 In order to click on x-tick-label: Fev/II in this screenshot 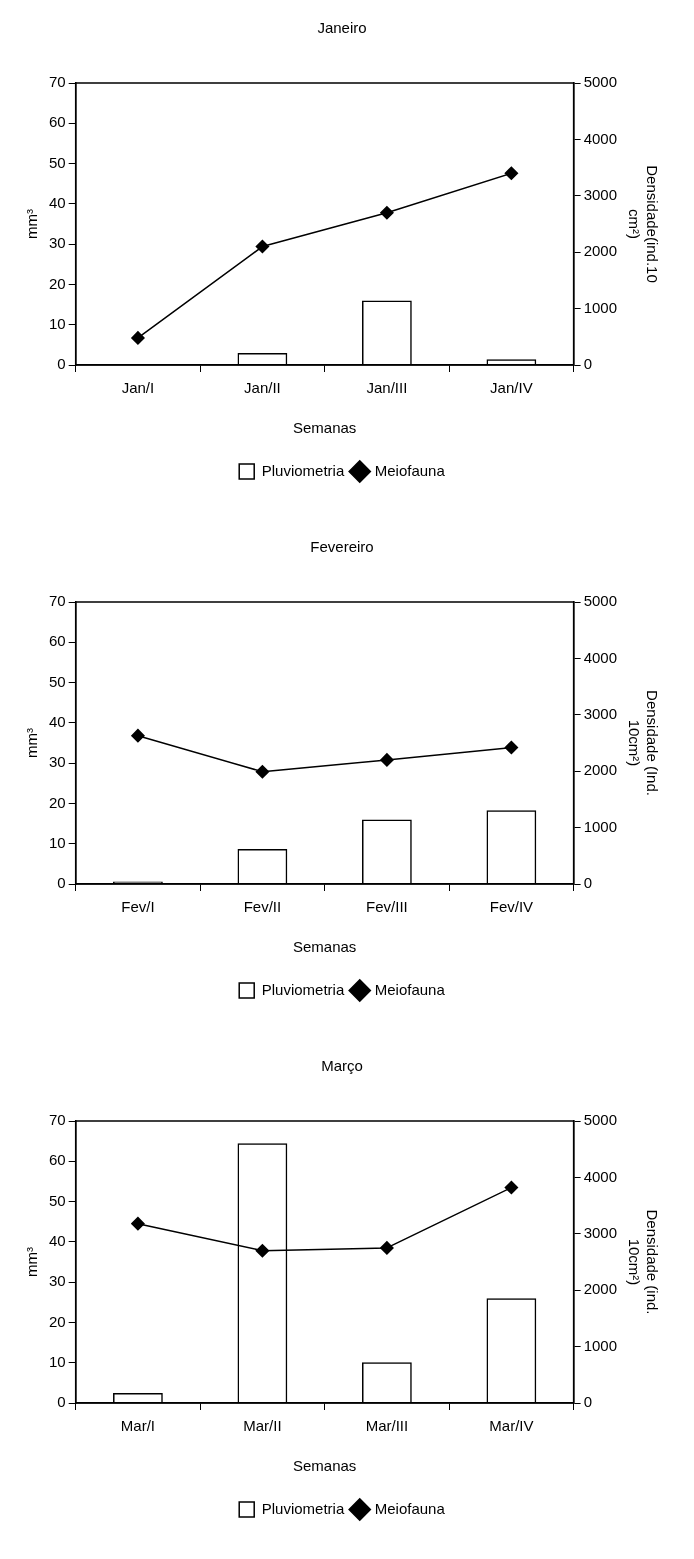, I will do `click(262, 907)`.